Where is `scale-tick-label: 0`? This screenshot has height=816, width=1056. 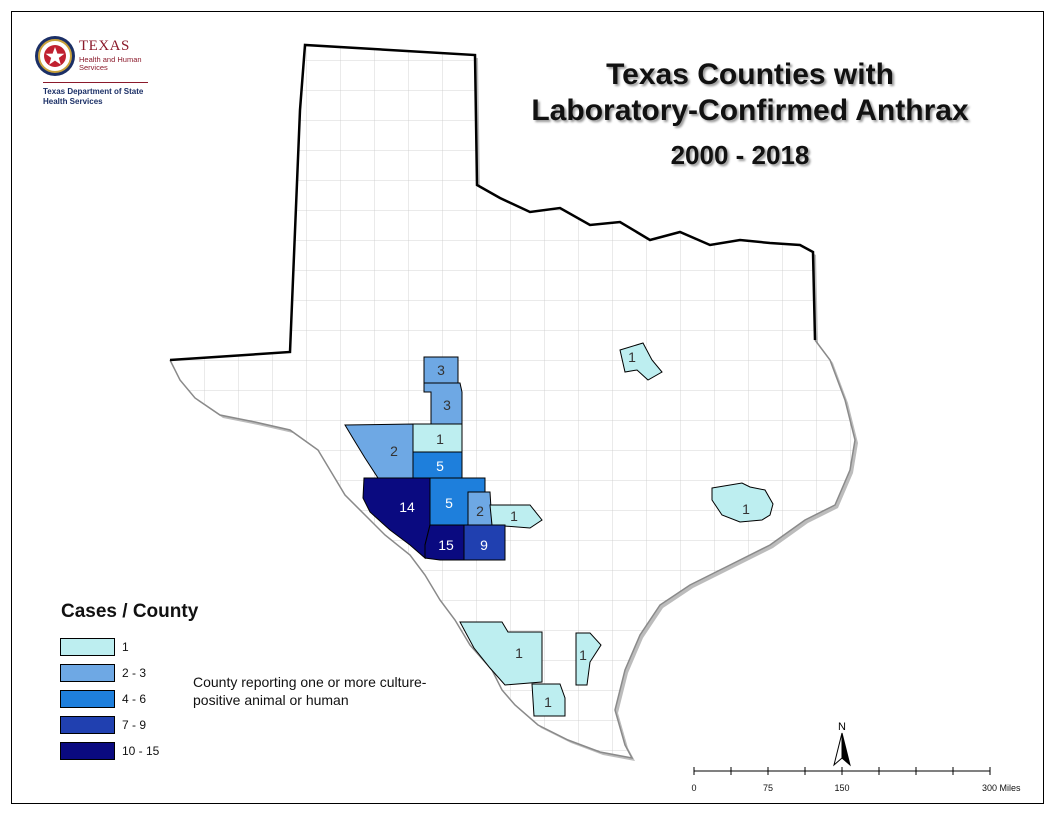
scale-tick-label: 0 is located at coordinates (693, 788).